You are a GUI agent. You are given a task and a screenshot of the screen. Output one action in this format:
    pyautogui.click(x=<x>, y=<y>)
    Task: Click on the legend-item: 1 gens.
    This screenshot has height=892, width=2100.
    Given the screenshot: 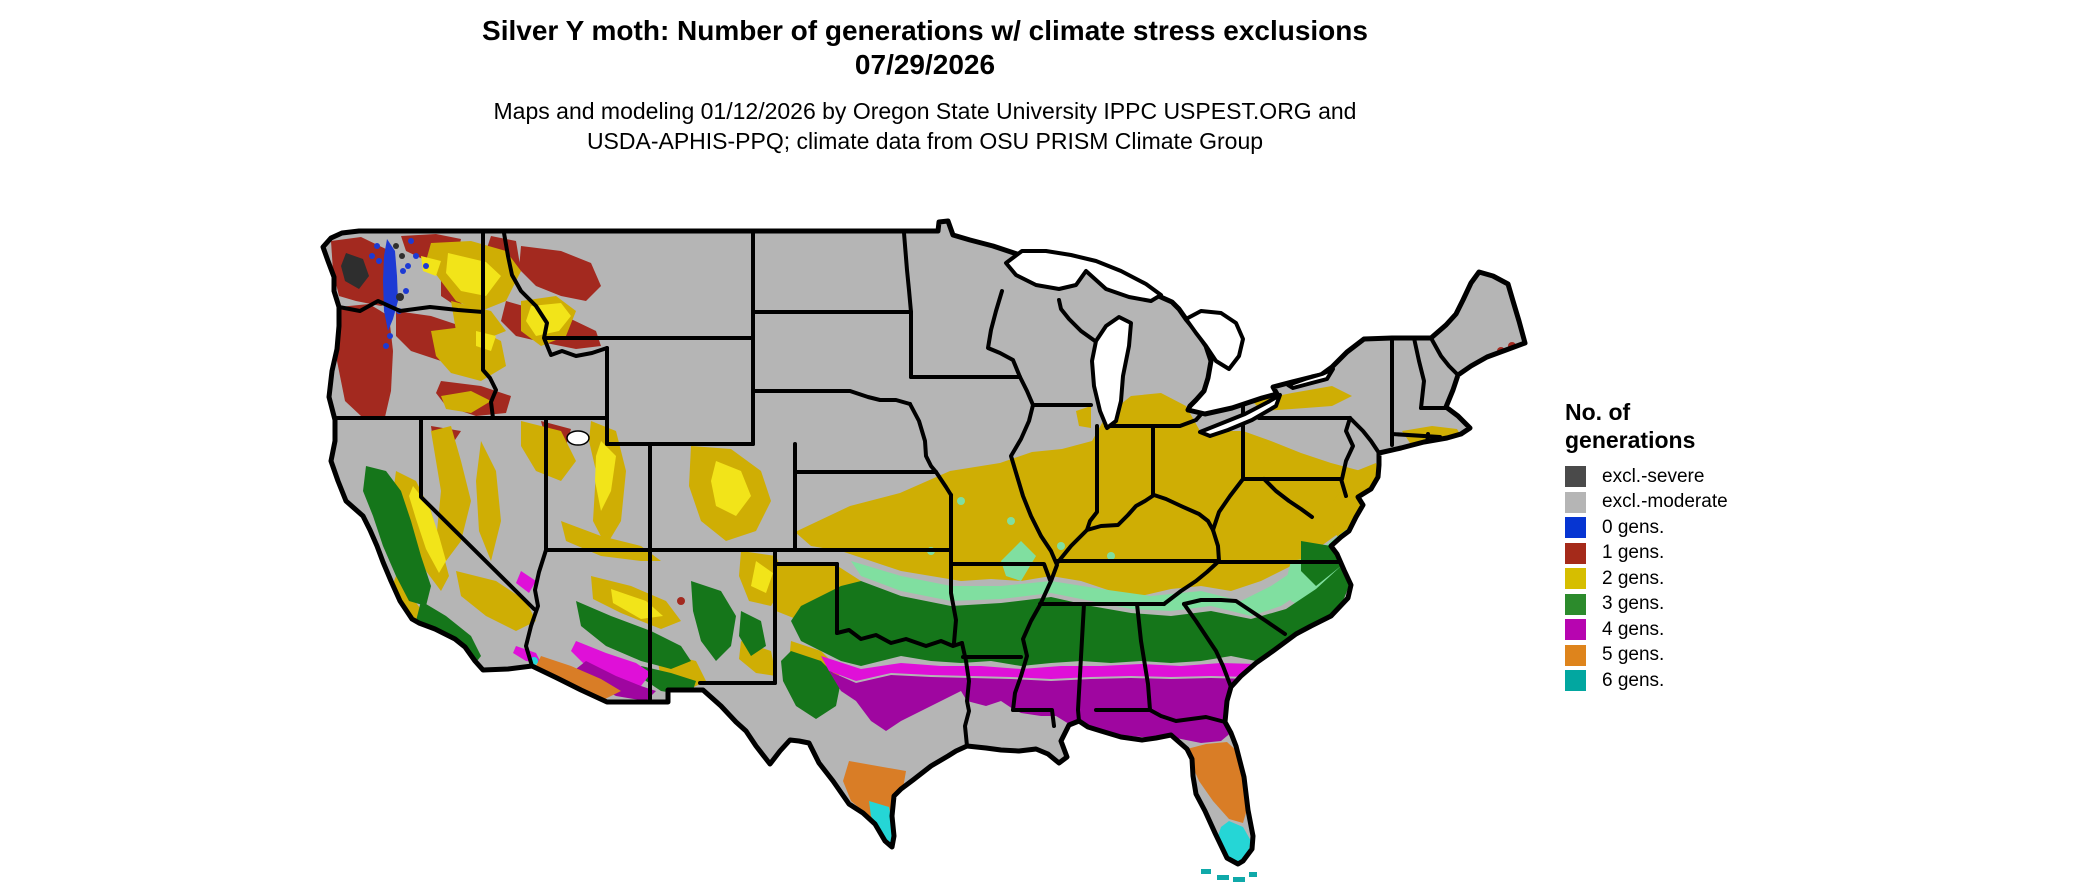 What is the action you would take?
    pyautogui.click(x=1646, y=554)
    